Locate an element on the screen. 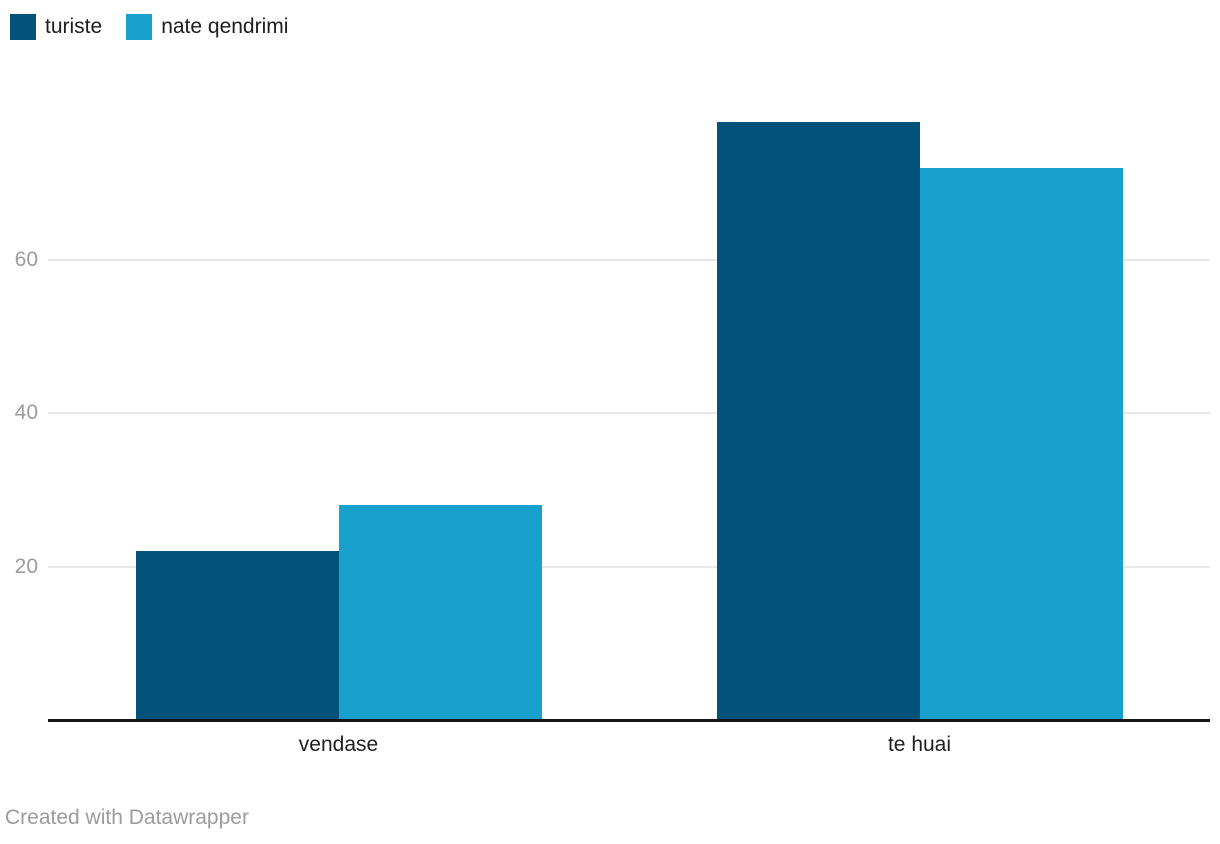 Image resolution: width=1220 pixels, height=844 pixels. x-axis-line is located at coordinates (629, 720).